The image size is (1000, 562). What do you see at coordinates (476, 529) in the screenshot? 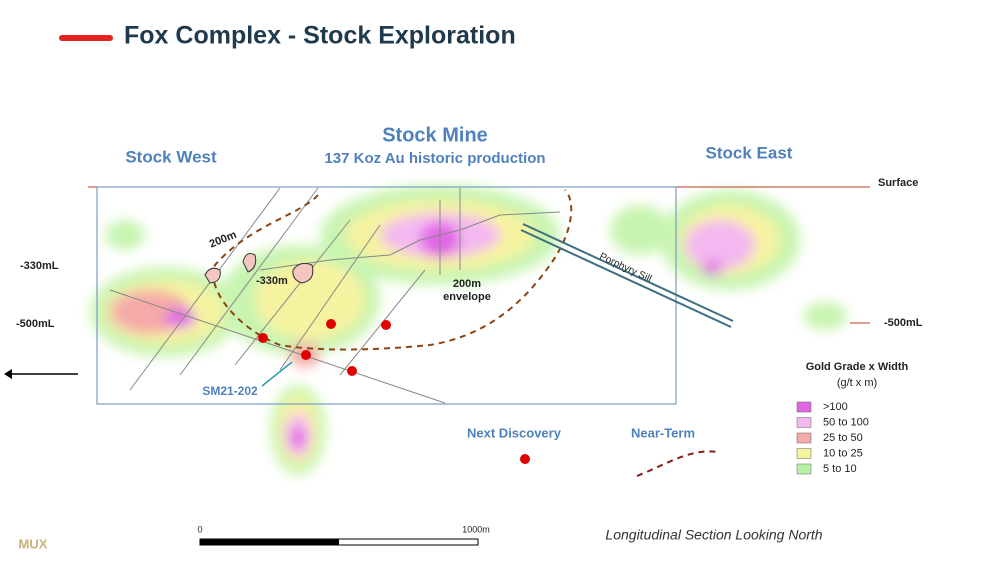
I see `scale-label: 1000m` at bounding box center [476, 529].